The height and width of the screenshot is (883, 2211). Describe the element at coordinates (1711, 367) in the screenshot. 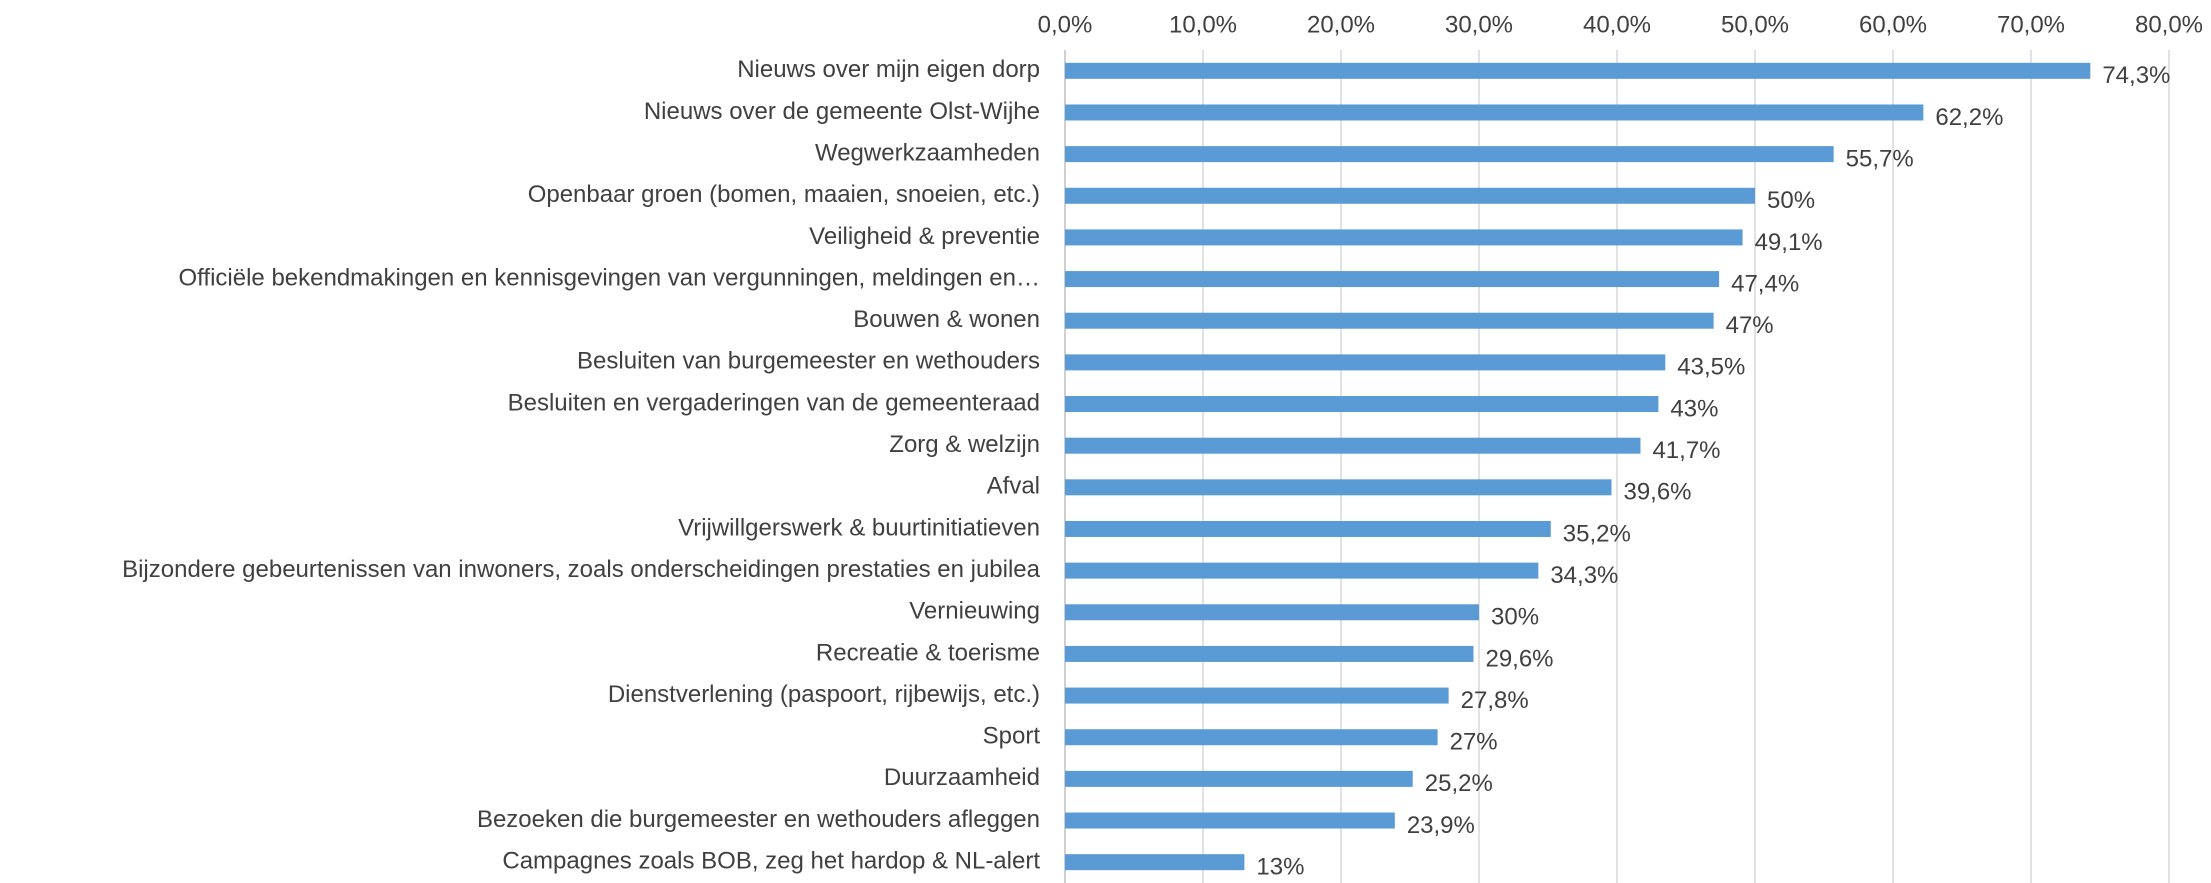

I see `data-label: 43,5%` at that location.